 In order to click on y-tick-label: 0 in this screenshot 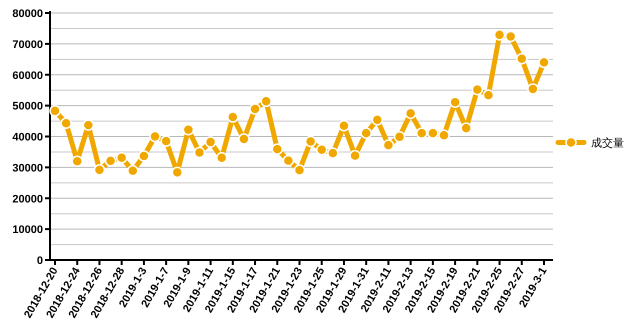, I will do `click(39, 261)`.